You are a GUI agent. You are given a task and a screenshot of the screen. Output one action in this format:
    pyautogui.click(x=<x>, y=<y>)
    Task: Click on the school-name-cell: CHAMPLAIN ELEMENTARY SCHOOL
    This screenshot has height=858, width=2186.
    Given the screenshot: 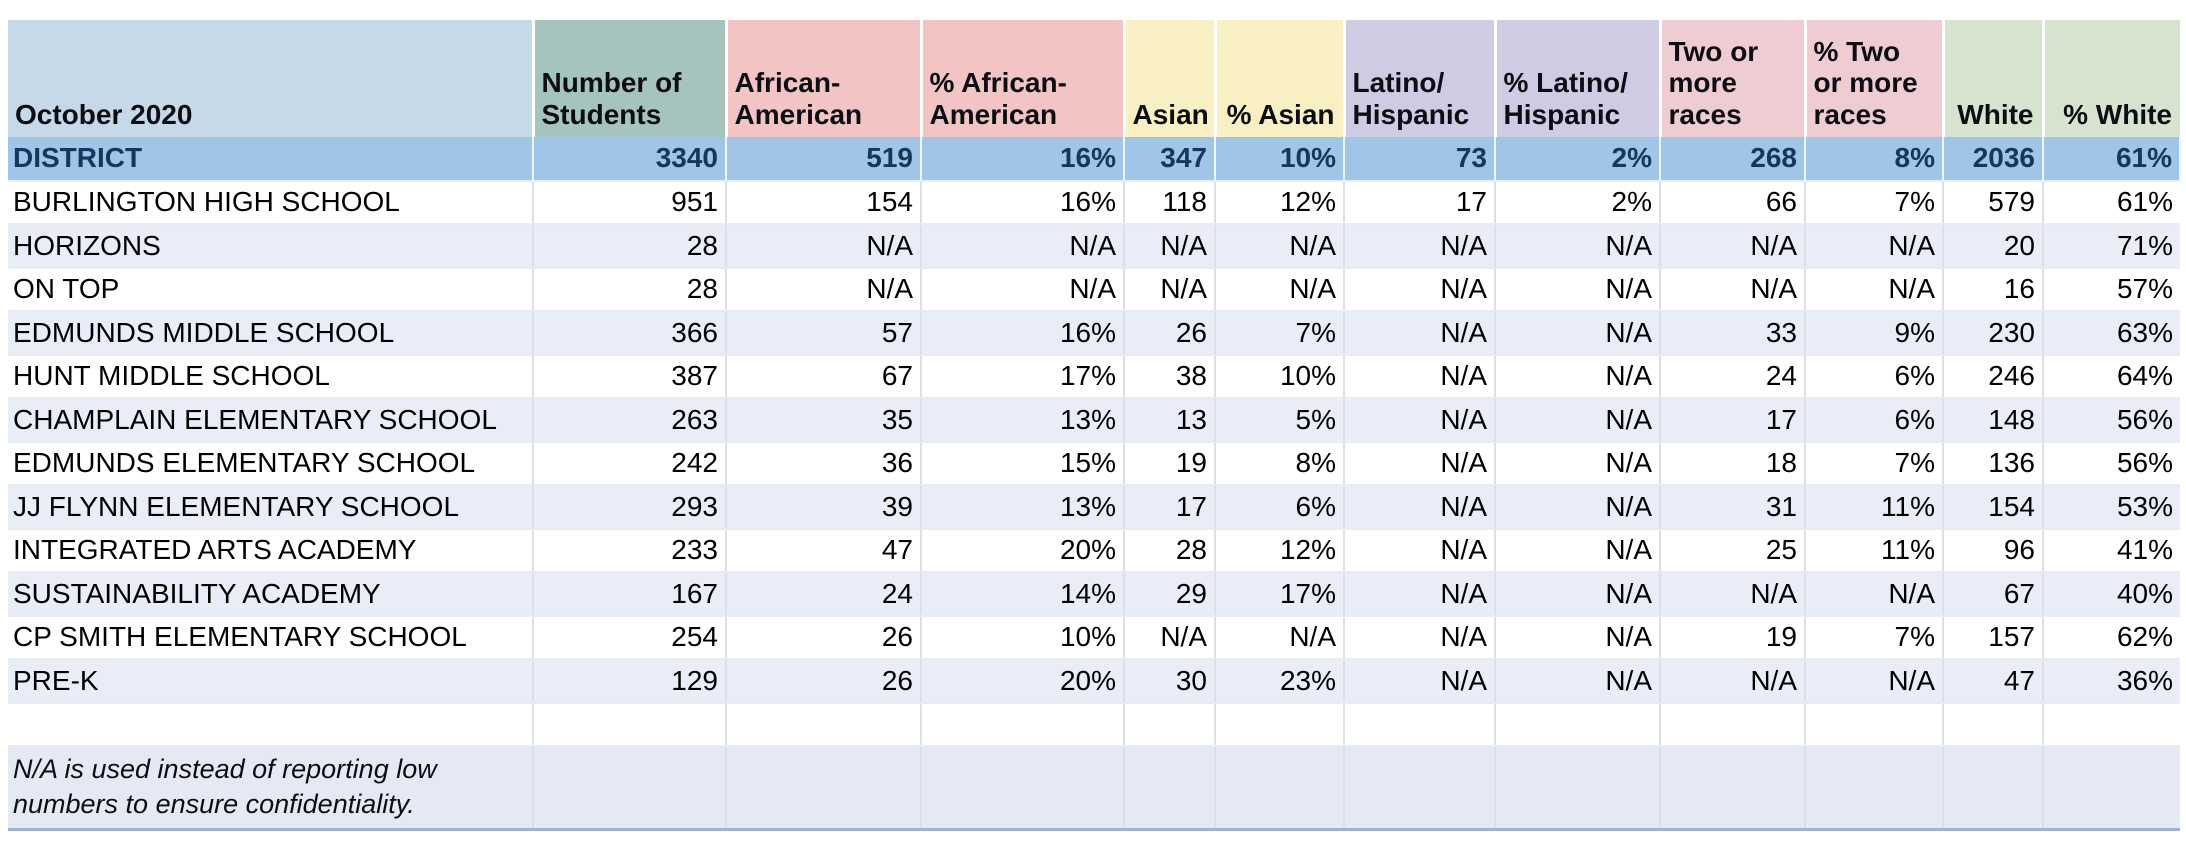 What is the action you would take?
    pyautogui.click(x=271, y=420)
    